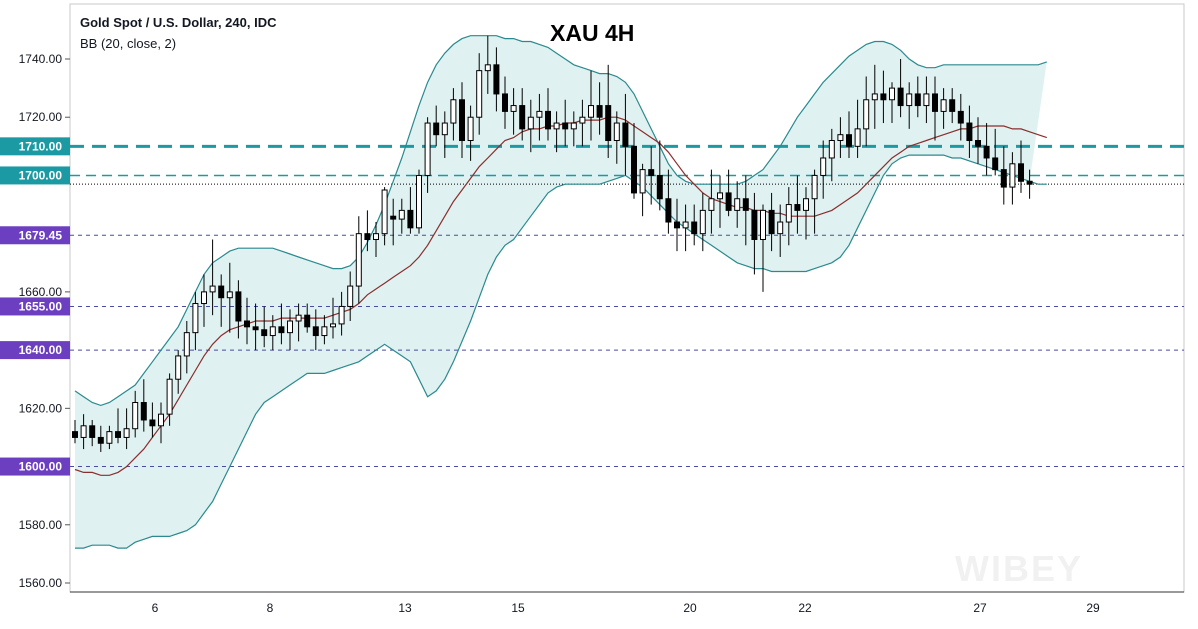 The width and height of the screenshot is (1198, 629). What do you see at coordinates (41, 525) in the screenshot?
I see `y-tick-label: 1580.00` at bounding box center [41, 525].